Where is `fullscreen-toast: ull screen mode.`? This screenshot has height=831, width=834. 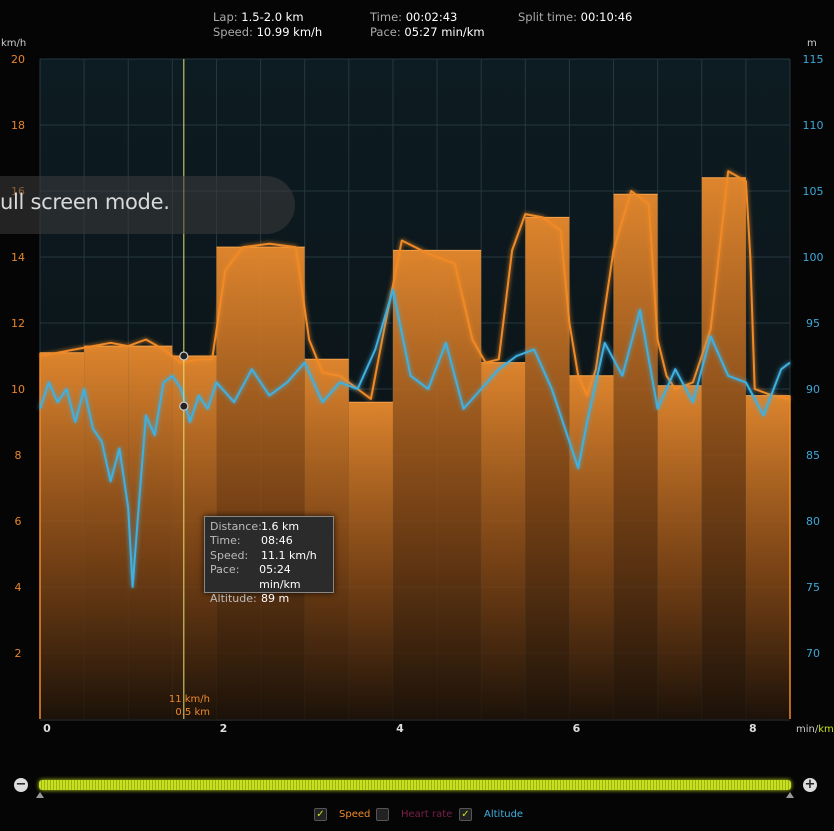 fullscreen-toast: ull screen mode. is located at coordinates (147, 205).